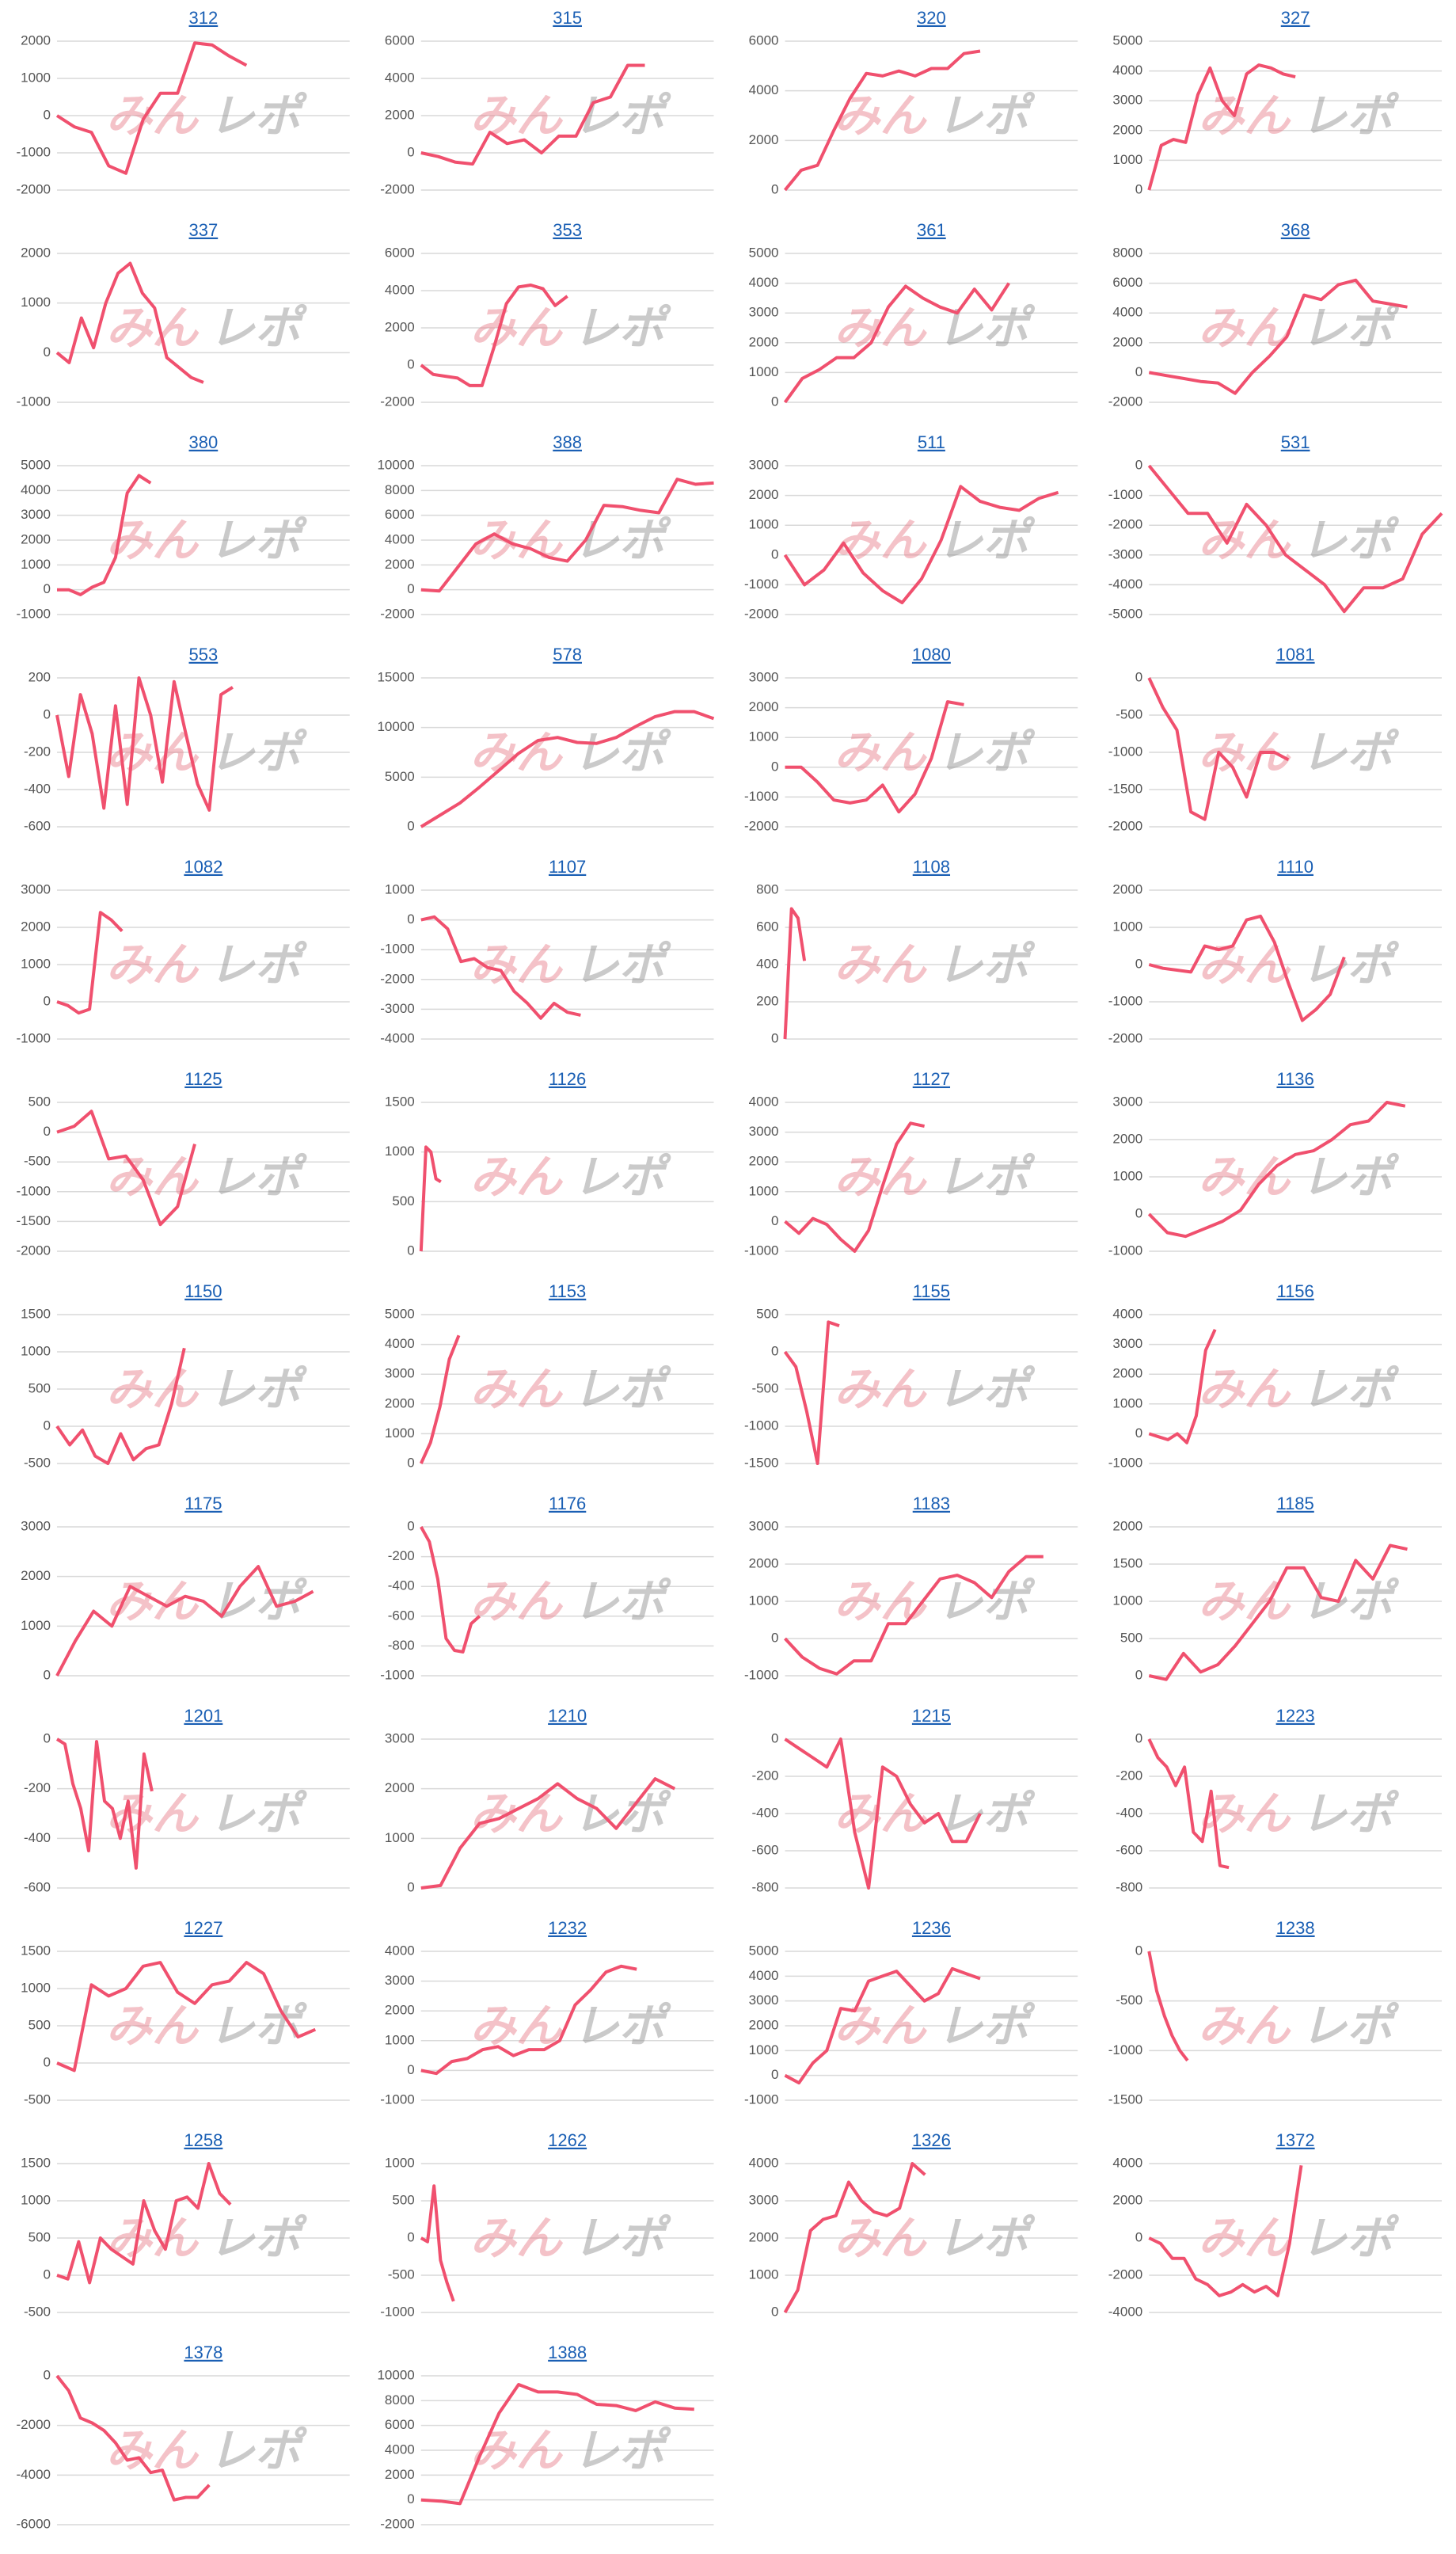  Describe the element at coordinates (204, 18) in the screenshot. I see `chart-title: 312` at that location.